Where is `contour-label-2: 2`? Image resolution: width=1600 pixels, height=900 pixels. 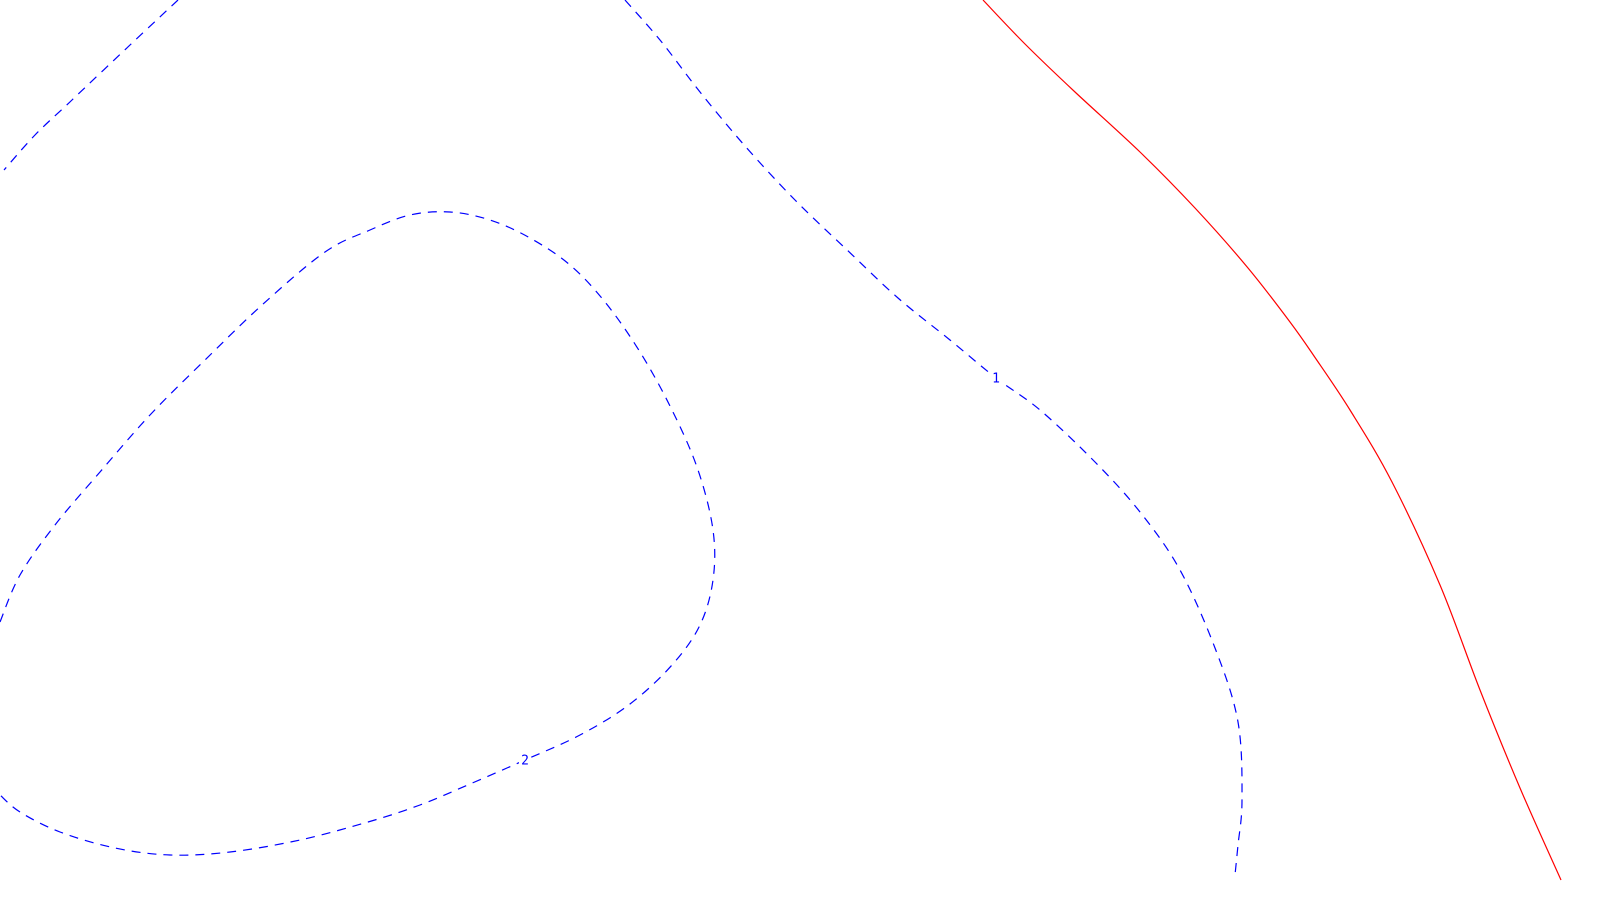 contour-label-2: 2 is located at coordinates (525, 761).